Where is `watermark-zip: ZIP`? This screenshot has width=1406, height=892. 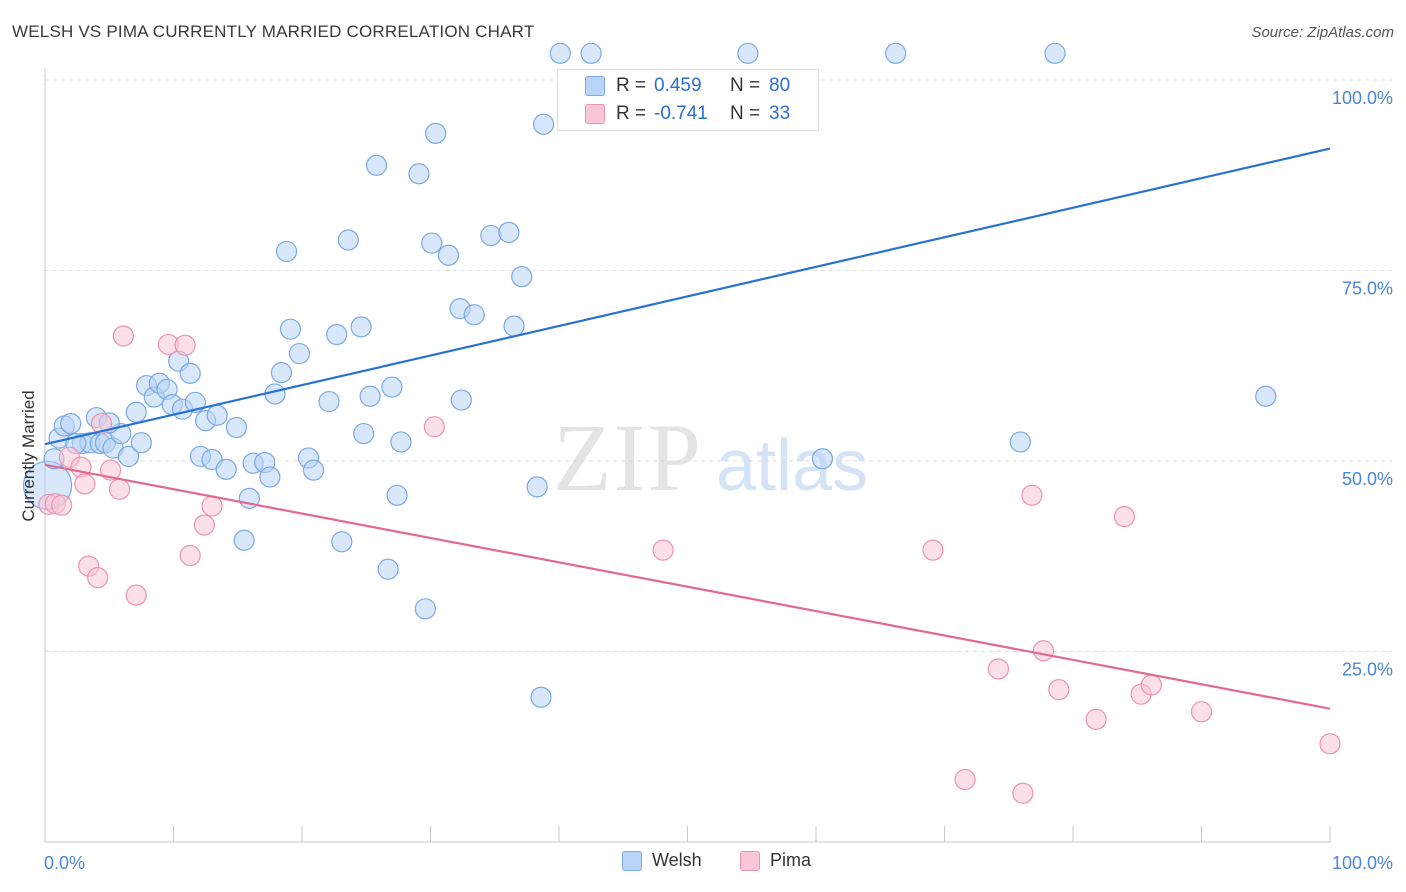 watermark-zip: ZIP is located at coordinates (628, 457).